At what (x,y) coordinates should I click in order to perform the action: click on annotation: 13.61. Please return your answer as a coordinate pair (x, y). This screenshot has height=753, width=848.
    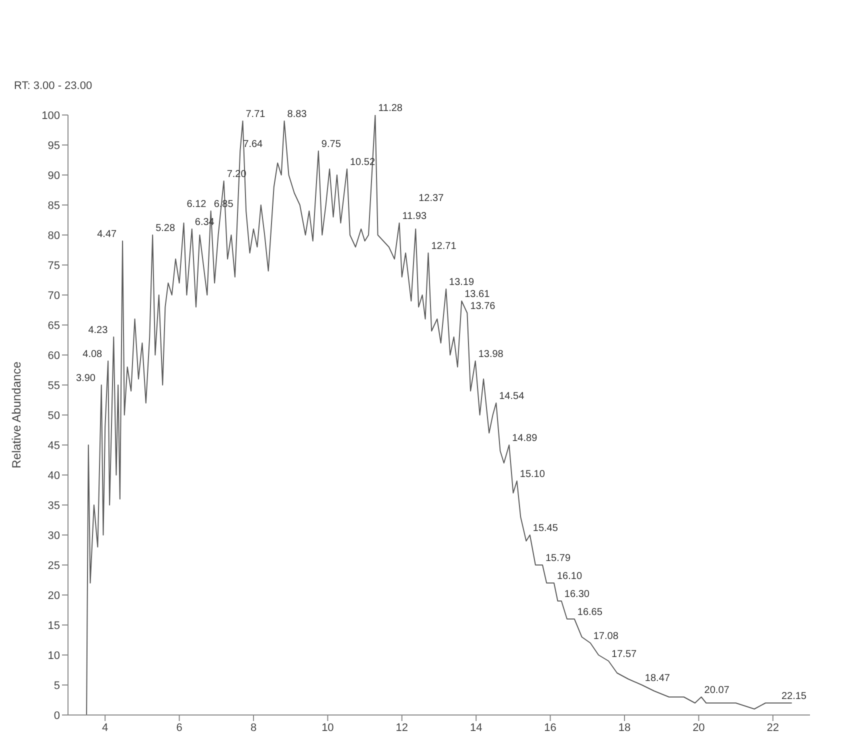
    Looking at the image, I should click on (477, 294).